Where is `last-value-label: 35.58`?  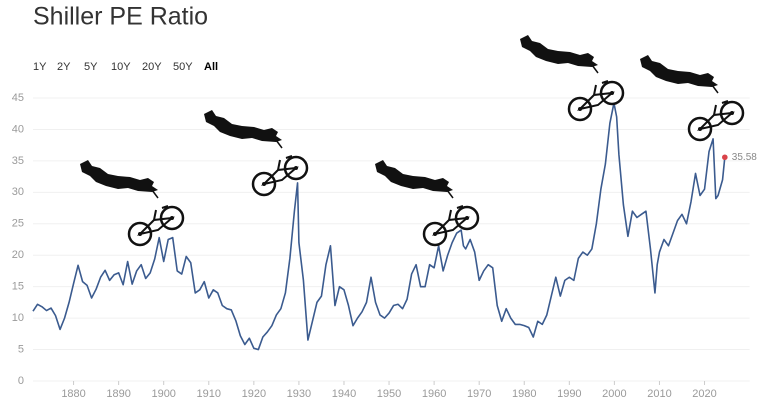 last-value-label: 35.58 is located at coordinates (744, 157).